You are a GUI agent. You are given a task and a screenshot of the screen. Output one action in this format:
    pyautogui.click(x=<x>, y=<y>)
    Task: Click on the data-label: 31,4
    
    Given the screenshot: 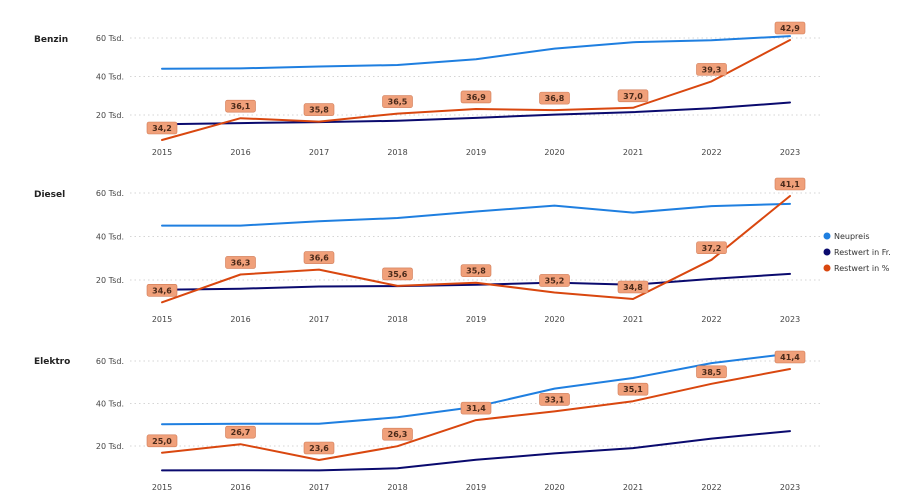 What is the action you would take?
    pyautogui.click(x=476, y=408)
    